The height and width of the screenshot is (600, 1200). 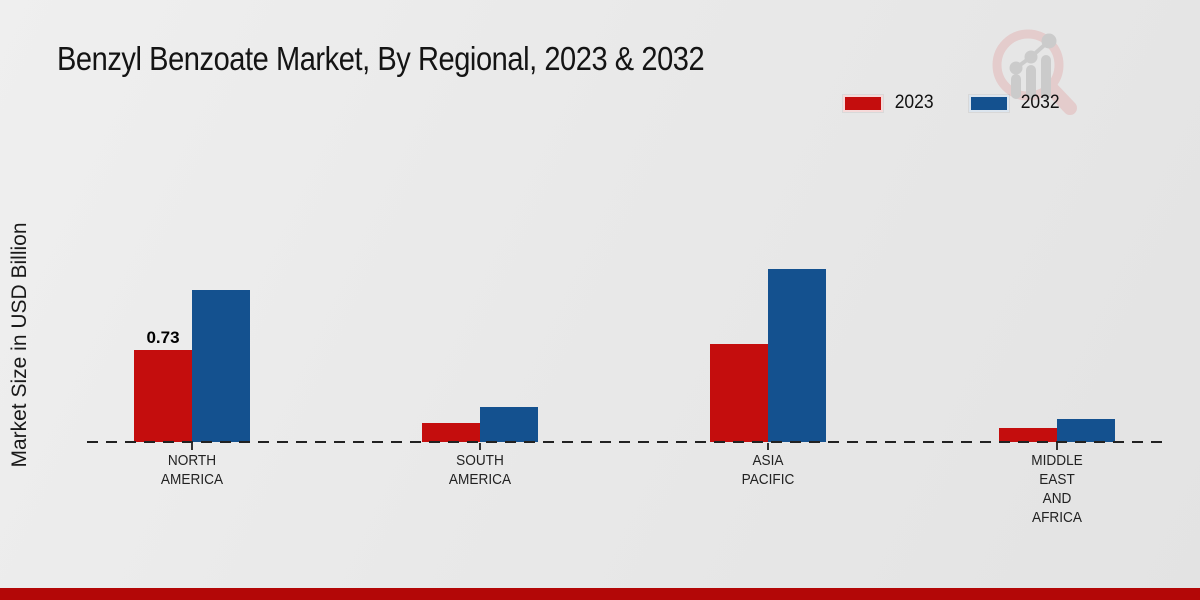 What do you see at coordinates (163, 337) in the screenshot?
I see `bar-value-label: 0.73` at bounding box center [163, 337].